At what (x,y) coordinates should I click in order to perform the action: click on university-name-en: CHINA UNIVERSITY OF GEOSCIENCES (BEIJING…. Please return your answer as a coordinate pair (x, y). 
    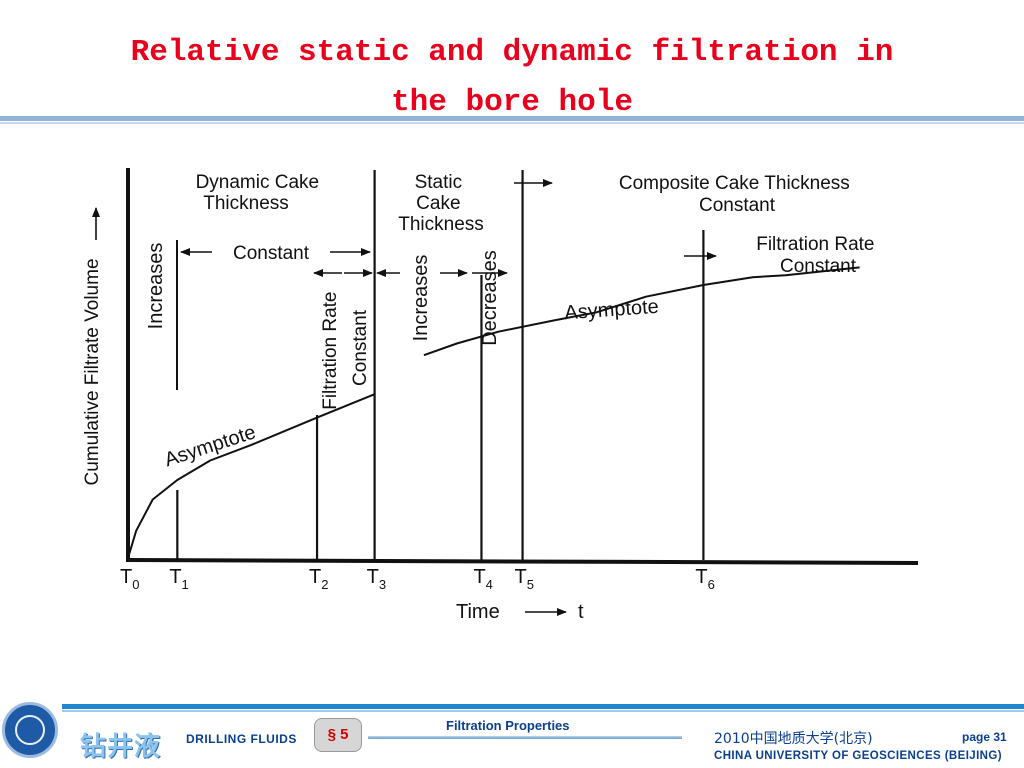
    Looking at the image, I should click on (858, 756).